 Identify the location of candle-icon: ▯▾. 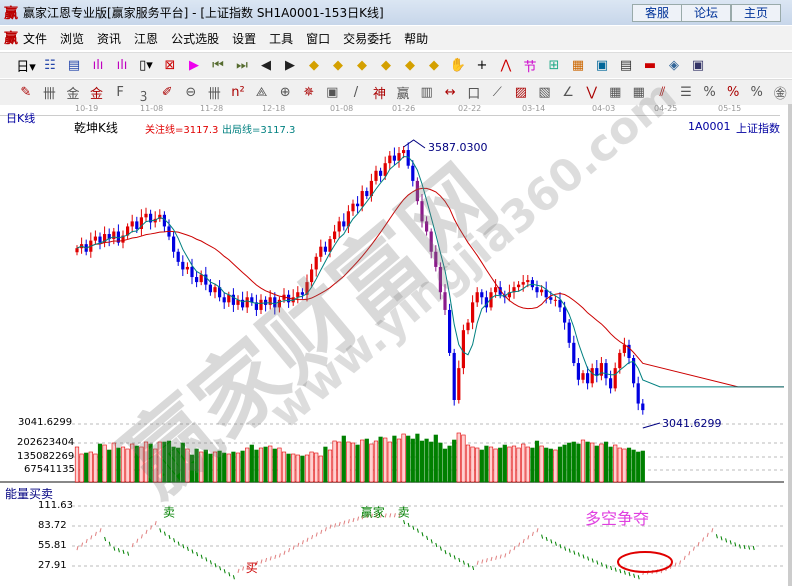
(146, 65).